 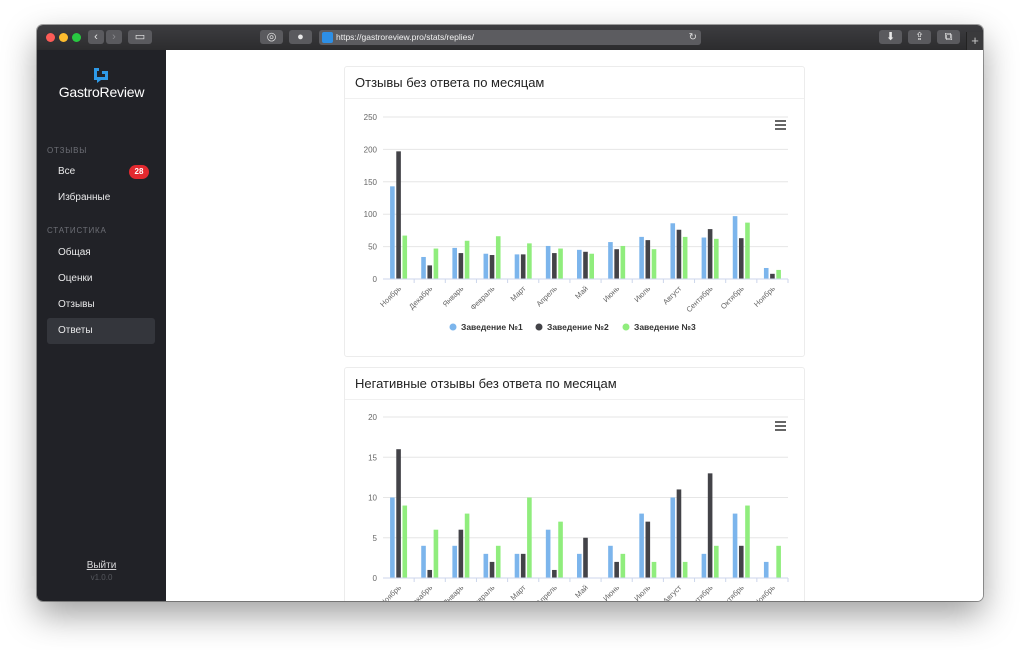 What do you see at coordinates (101, 198) in the screenshot?
I see `sidebar-item-favorites: Избранные` at bounding box center [101, 198].